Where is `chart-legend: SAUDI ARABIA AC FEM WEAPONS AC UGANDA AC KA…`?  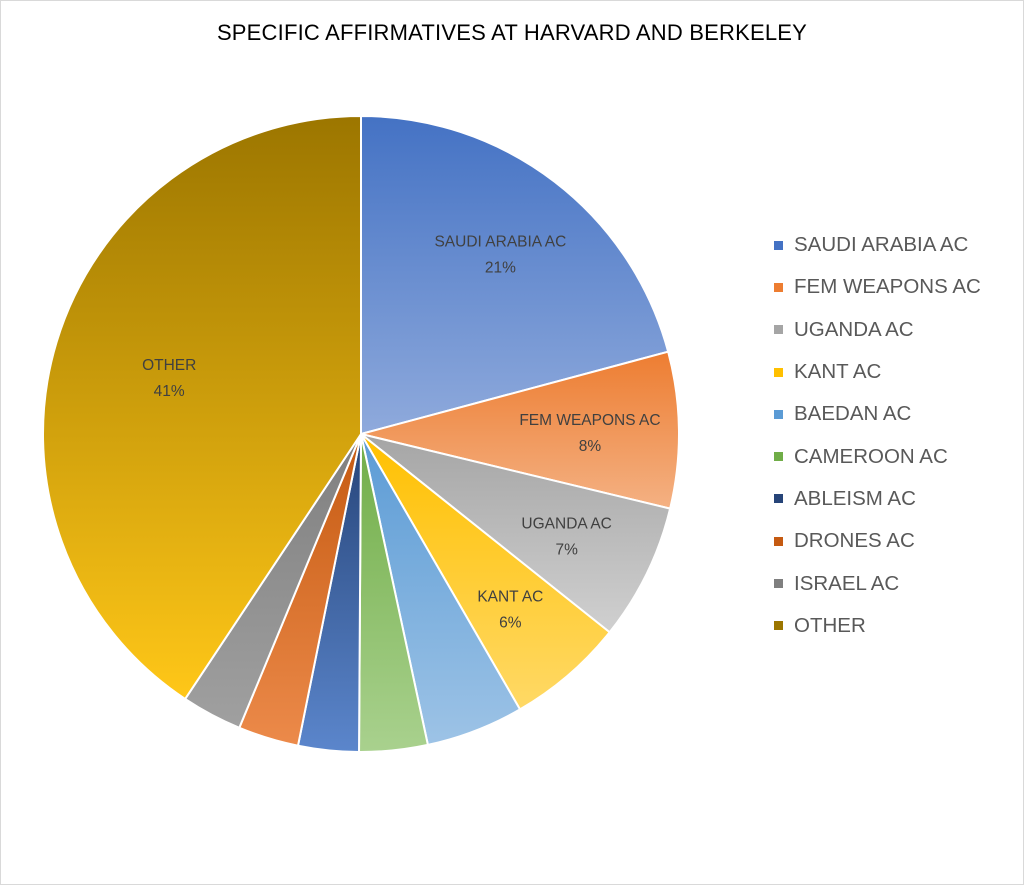 chart-legend: SAUDI ARABIA AC FEM WEAPONS AC UGANDA AC KA… is located at coordinates (877, 435).